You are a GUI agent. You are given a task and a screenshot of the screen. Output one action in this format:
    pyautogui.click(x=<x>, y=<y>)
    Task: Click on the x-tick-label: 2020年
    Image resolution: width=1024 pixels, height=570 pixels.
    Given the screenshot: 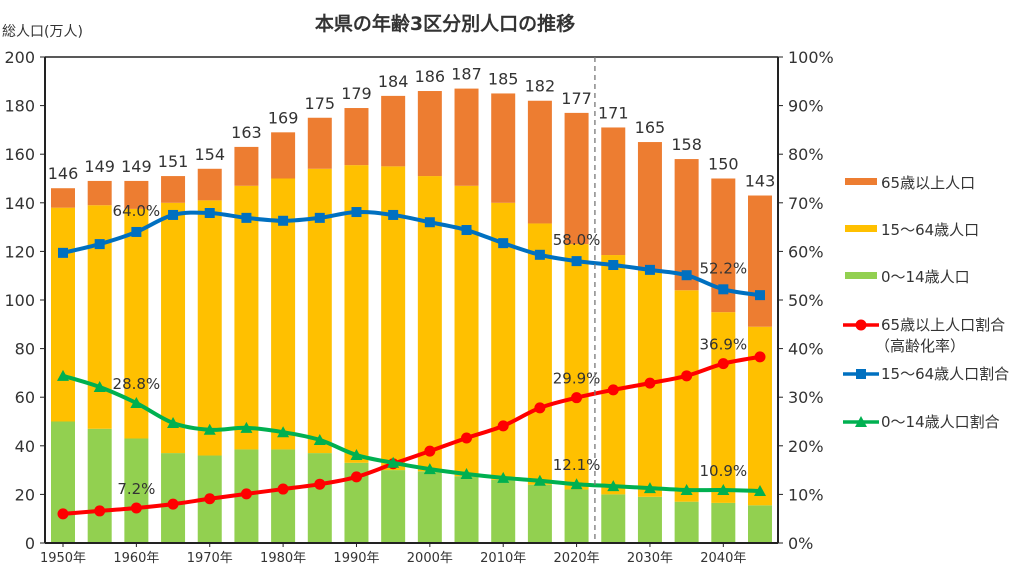 What is the action you would take?
    pyautogui.click(x=577, y=558)
    